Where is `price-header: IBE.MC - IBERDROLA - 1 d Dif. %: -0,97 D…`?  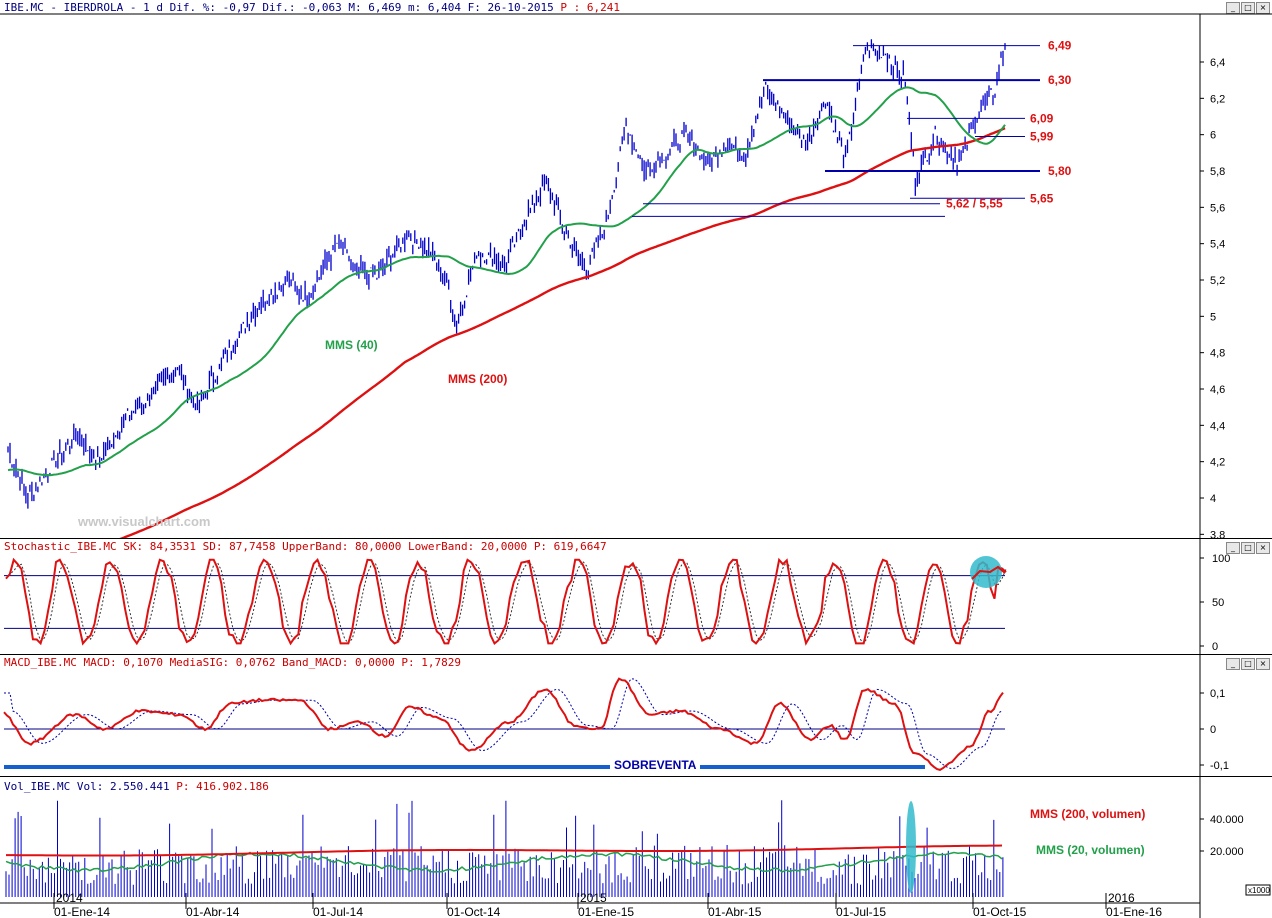 price-header: IBE.MC - IBERDROLA - 1 d Dif. %: -0,97 D… is located at coordinates (312, 7).